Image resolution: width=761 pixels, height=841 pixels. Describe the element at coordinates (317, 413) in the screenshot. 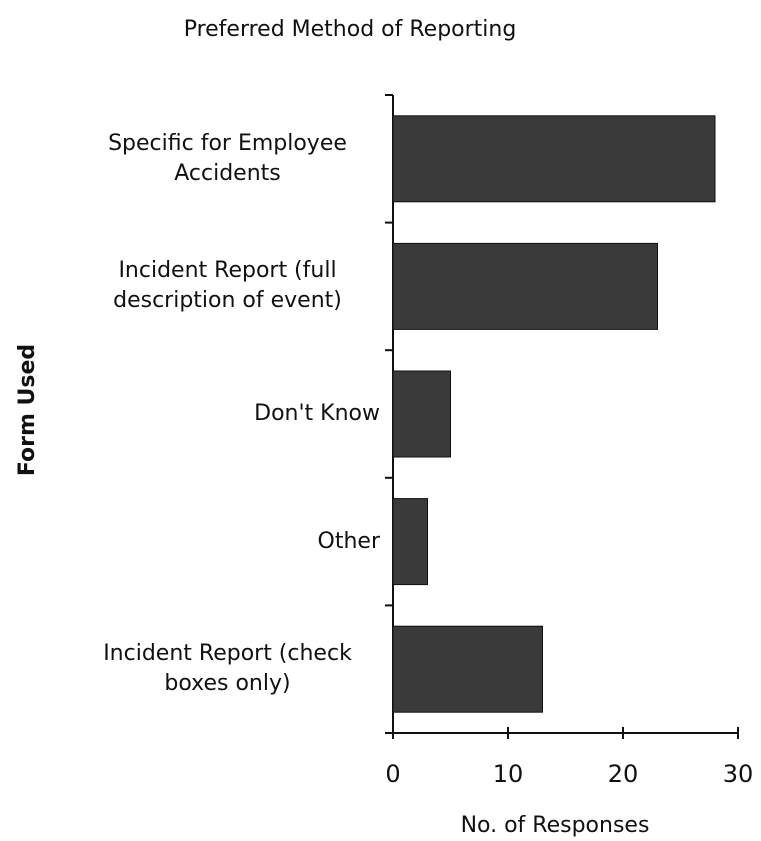

I see `y-tick-label: Don't Know` at that location.